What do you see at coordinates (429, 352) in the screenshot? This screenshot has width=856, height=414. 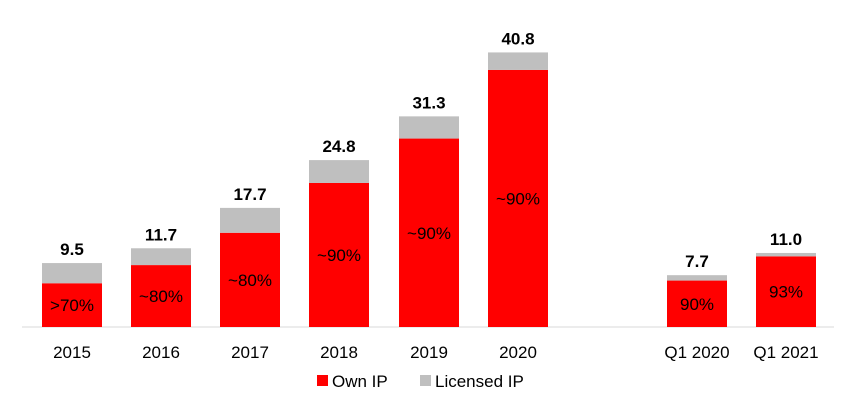 I see `x-tick-label: 2019` at bounding box center [429, 352].